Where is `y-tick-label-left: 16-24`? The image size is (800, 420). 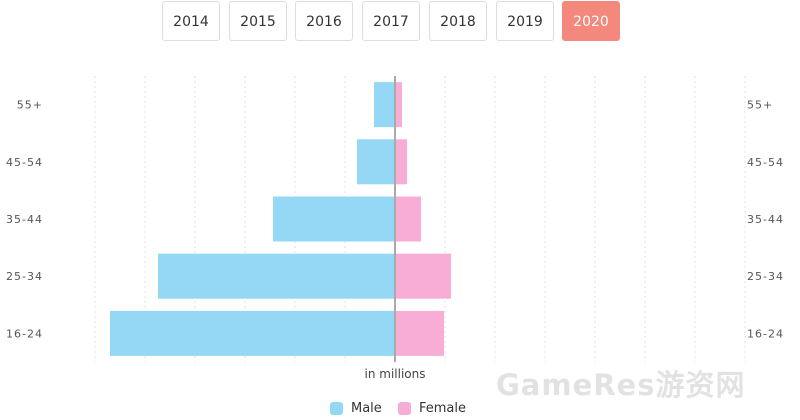 y-tick-label-left: 16-24 is located at coordinates (24, 333).